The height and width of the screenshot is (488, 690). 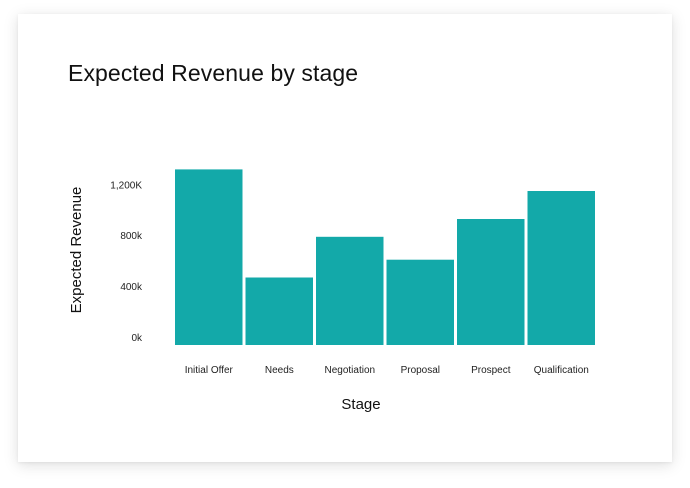 I want to click on y-axis-ticks: 0k 400k 800k 1,200K, so click(x=126, y=262).